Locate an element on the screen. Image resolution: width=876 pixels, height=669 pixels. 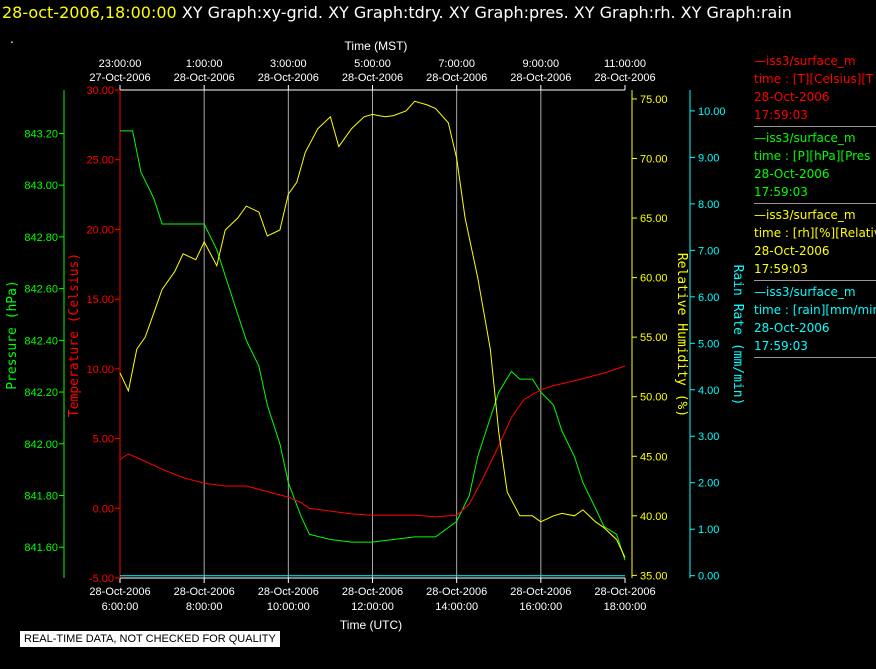
temperature-series-line is located at coordinates (372, 441).